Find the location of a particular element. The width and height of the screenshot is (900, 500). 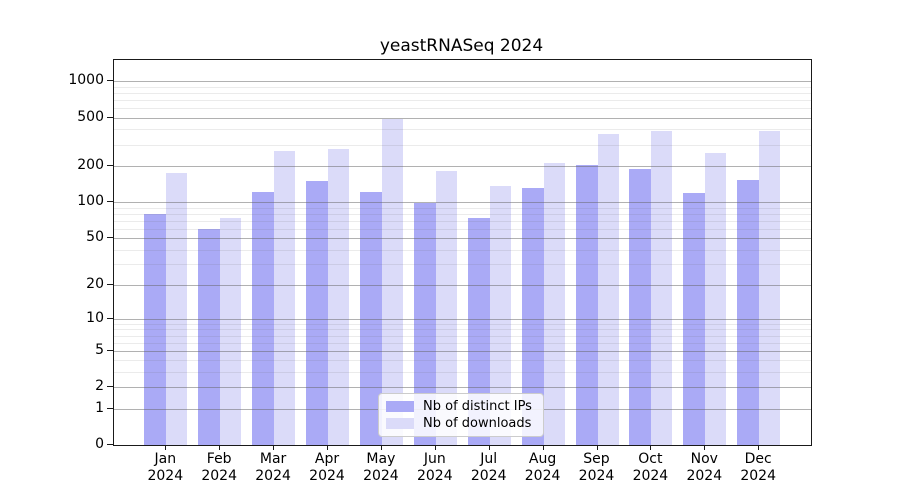

legend-row-downloads: Nb of downloads is located at coordinates (461, 423).